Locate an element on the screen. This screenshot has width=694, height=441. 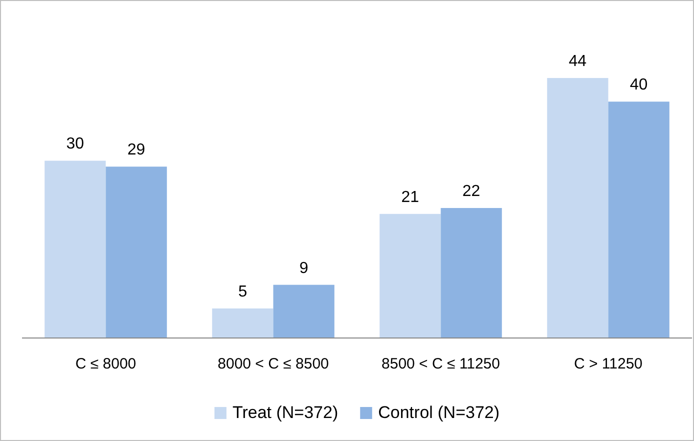
data-label: 29 is located at coordinates (136, 150).